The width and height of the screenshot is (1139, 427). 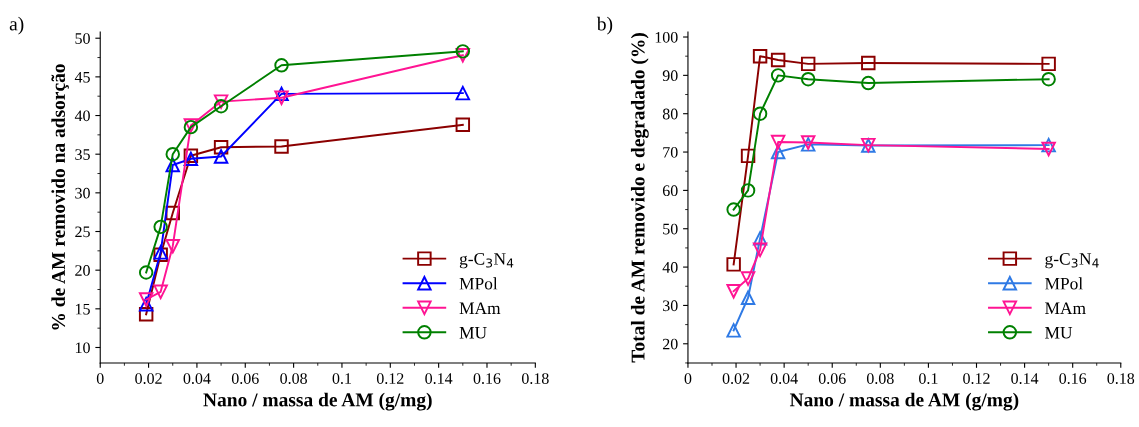 What do you see at coordinates (670, 152) in the screenshot?
I see `y-tick-label: 70` at bounding box center [670, 152].